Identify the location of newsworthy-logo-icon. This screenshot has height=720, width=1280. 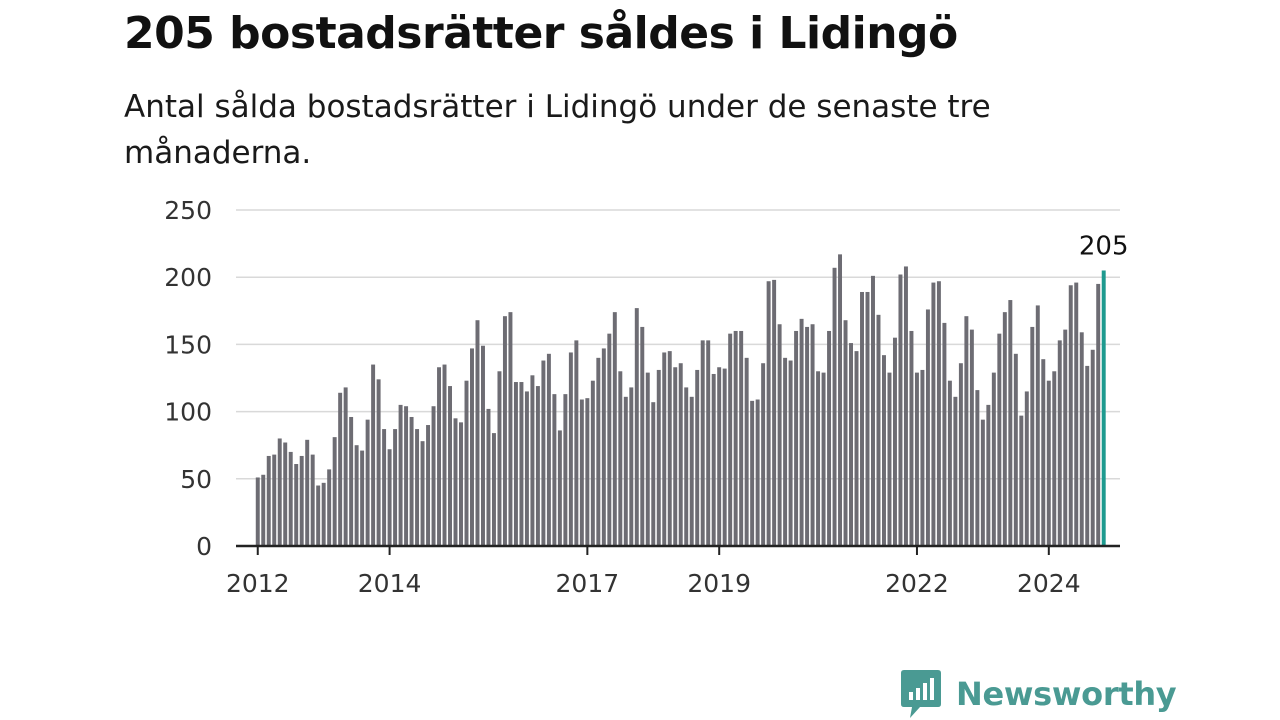
(921, 694).